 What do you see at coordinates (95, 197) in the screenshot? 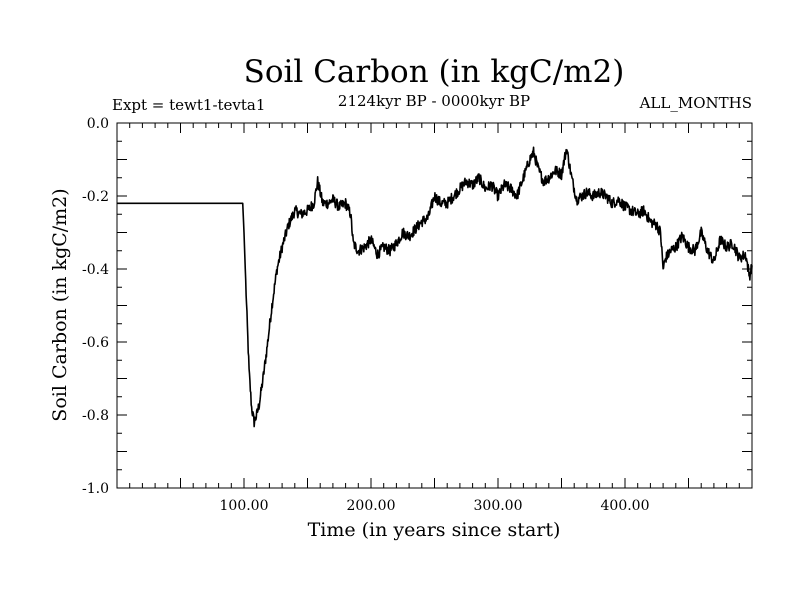
I see `y-tick-label: -0.2` at bounding box center [95, 197].